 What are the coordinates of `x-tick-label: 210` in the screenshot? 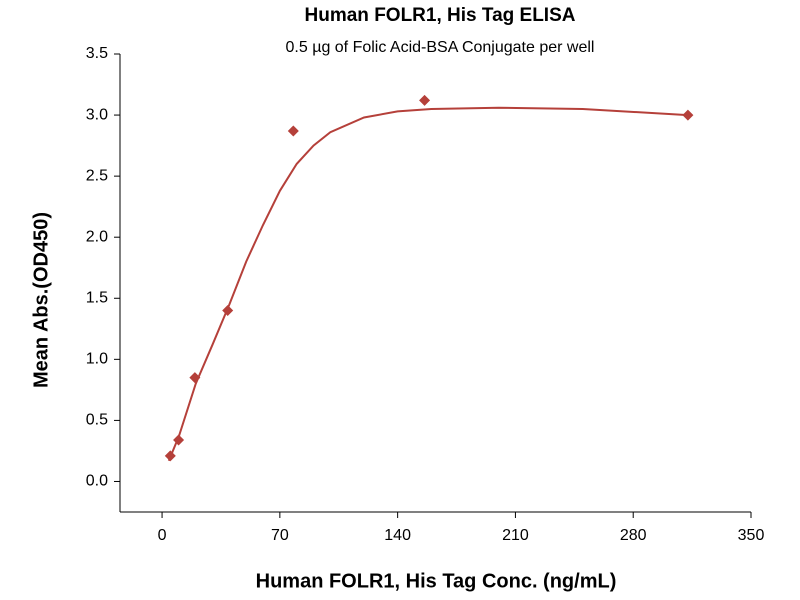 It's located at (515, 535).